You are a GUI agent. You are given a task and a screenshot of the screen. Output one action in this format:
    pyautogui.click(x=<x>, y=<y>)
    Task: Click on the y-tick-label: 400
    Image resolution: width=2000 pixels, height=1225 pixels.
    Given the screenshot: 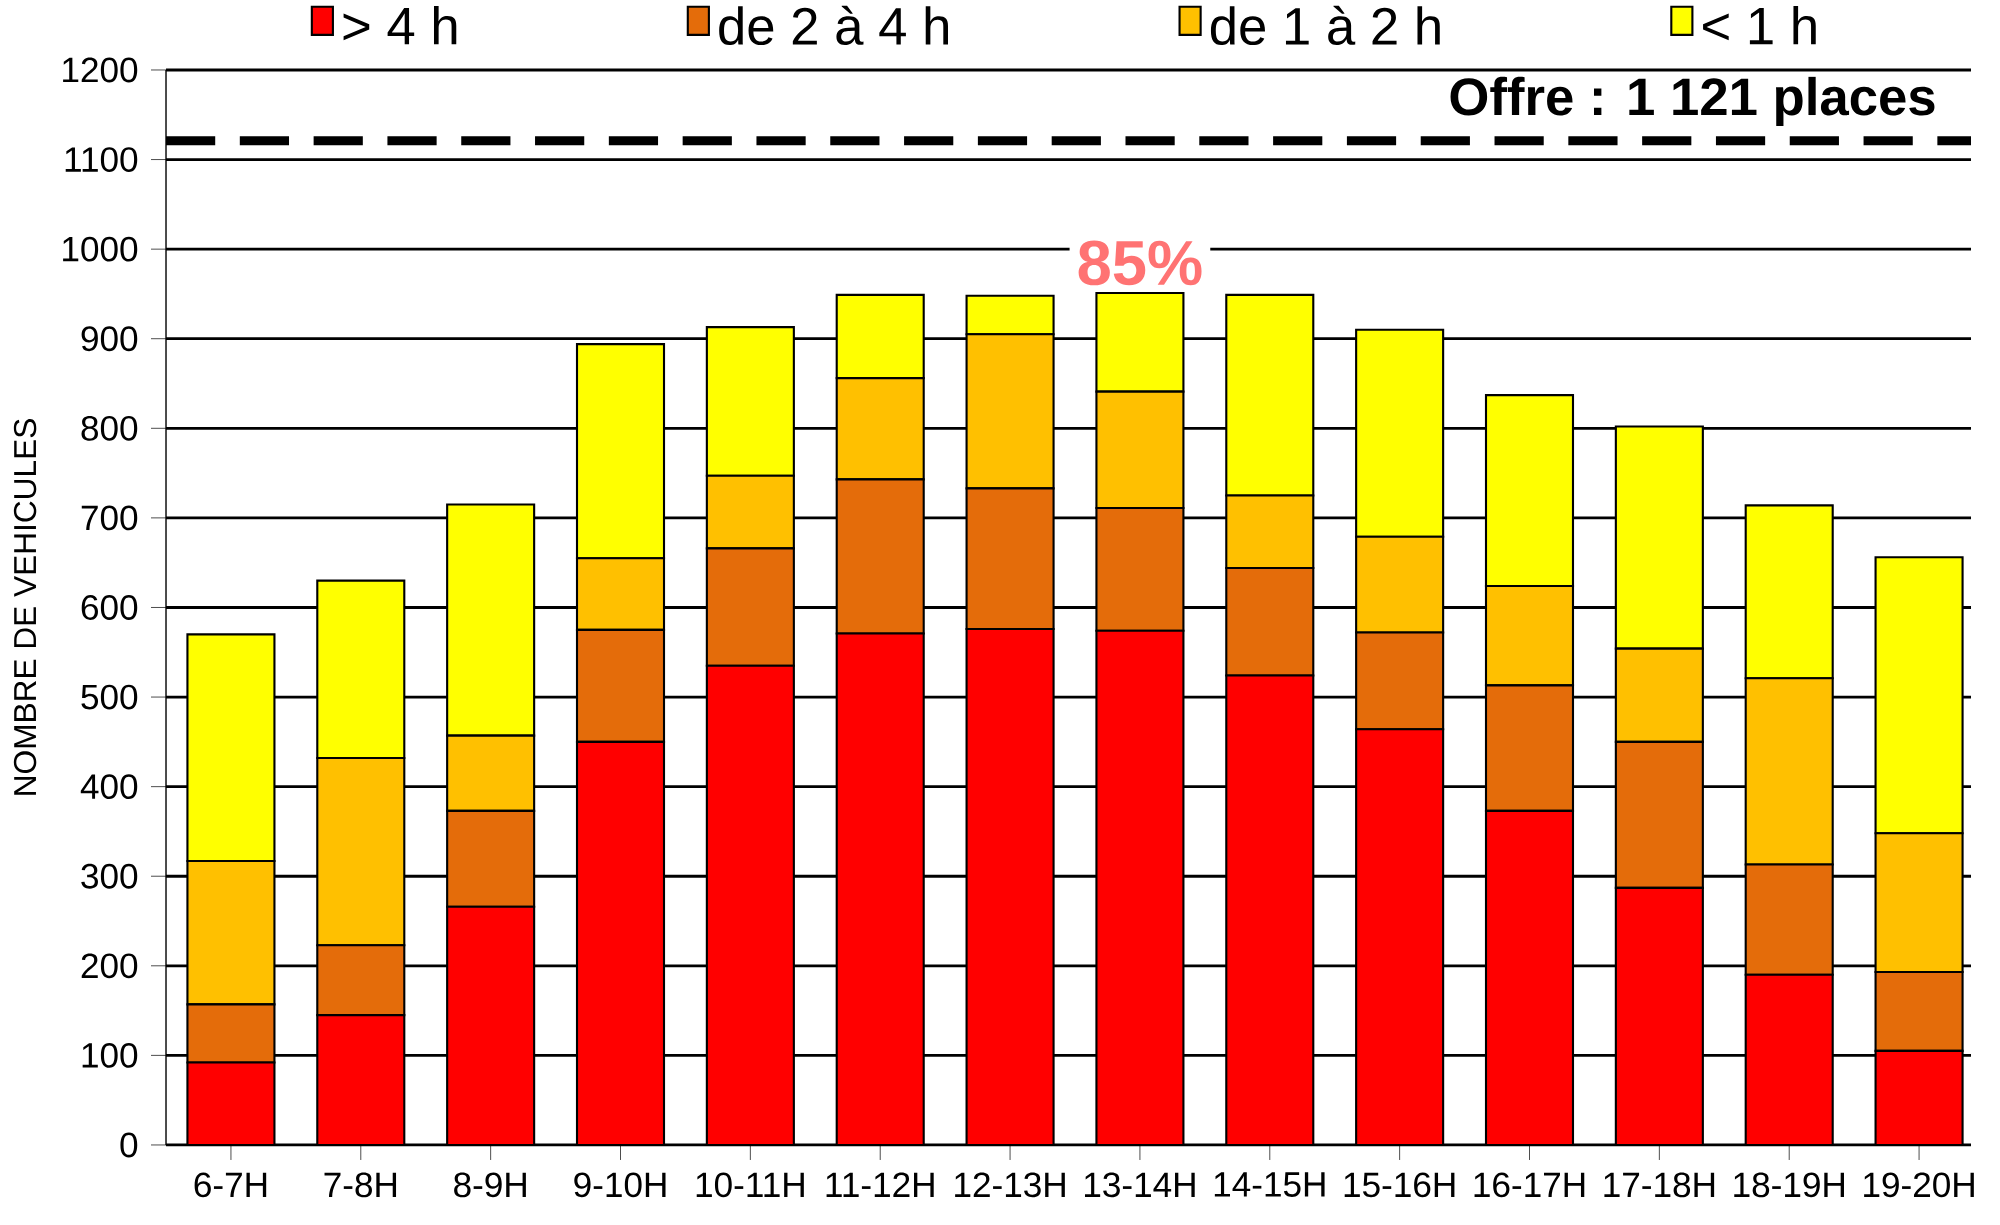 What is the action you would take?
    pyautogui.click(x=109, y=787)
    